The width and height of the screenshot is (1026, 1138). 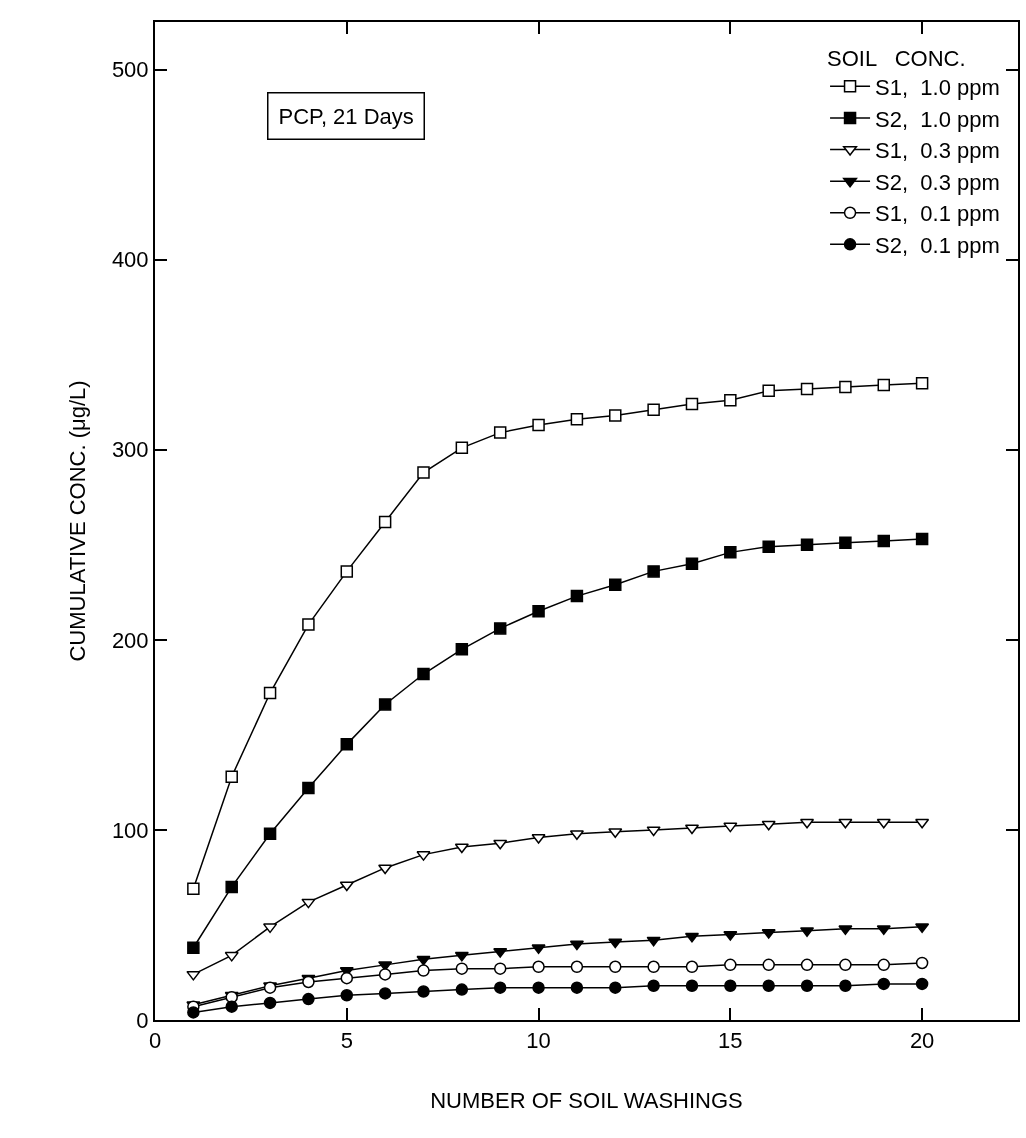 I want to click on y-tick-label: 100, so click(x=130, y=830).